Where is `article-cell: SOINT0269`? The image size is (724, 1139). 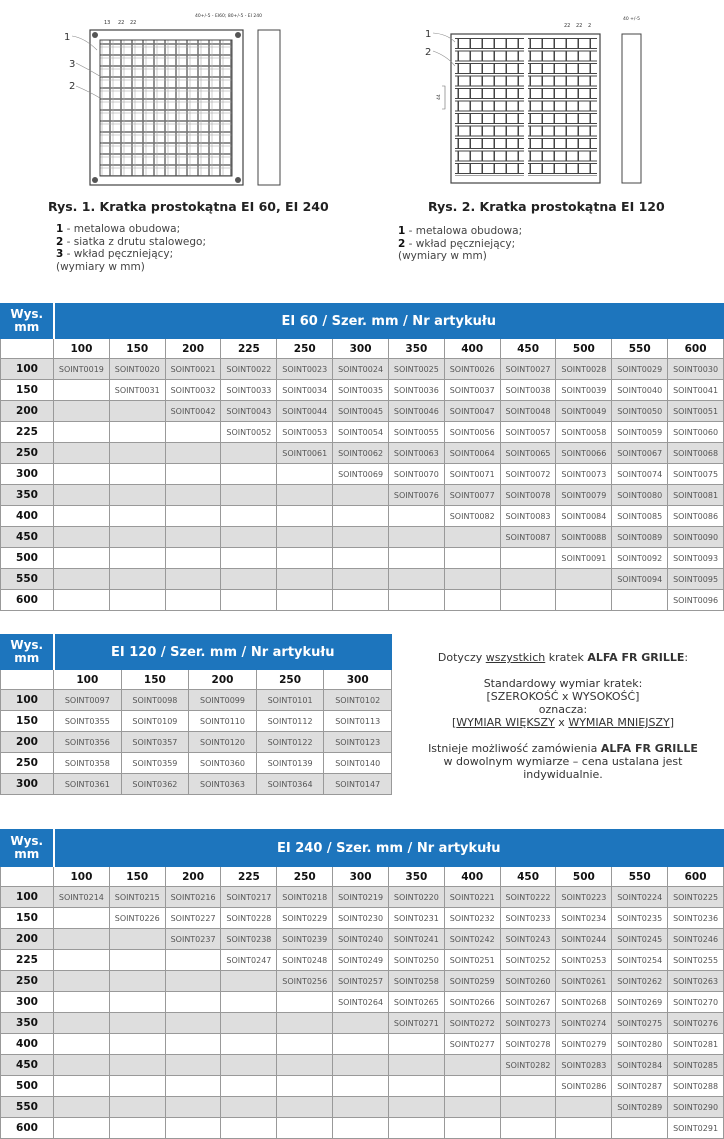
article-cell: SOINT0269 is located at coordinates (640, 1002).